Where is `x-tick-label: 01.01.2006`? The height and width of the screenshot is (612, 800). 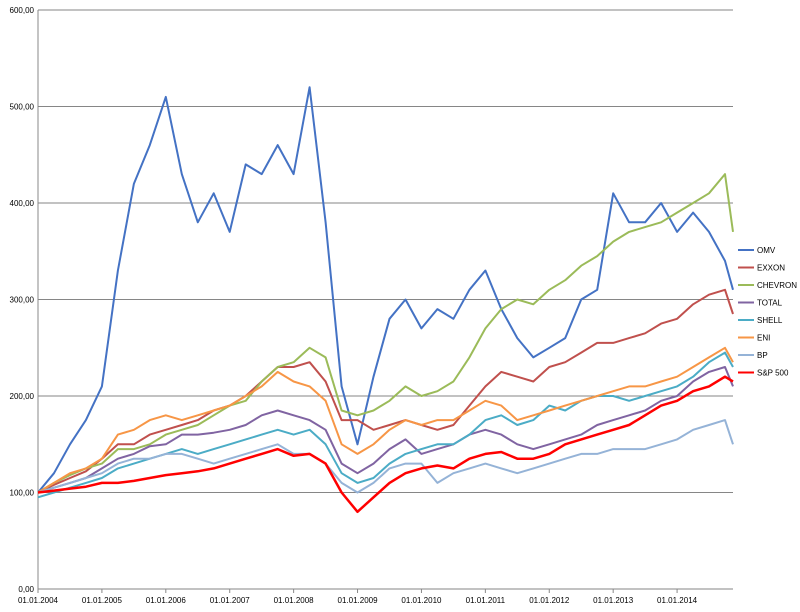
x-tick-label: 01.01.2006 is located at coordinates (166, 600).